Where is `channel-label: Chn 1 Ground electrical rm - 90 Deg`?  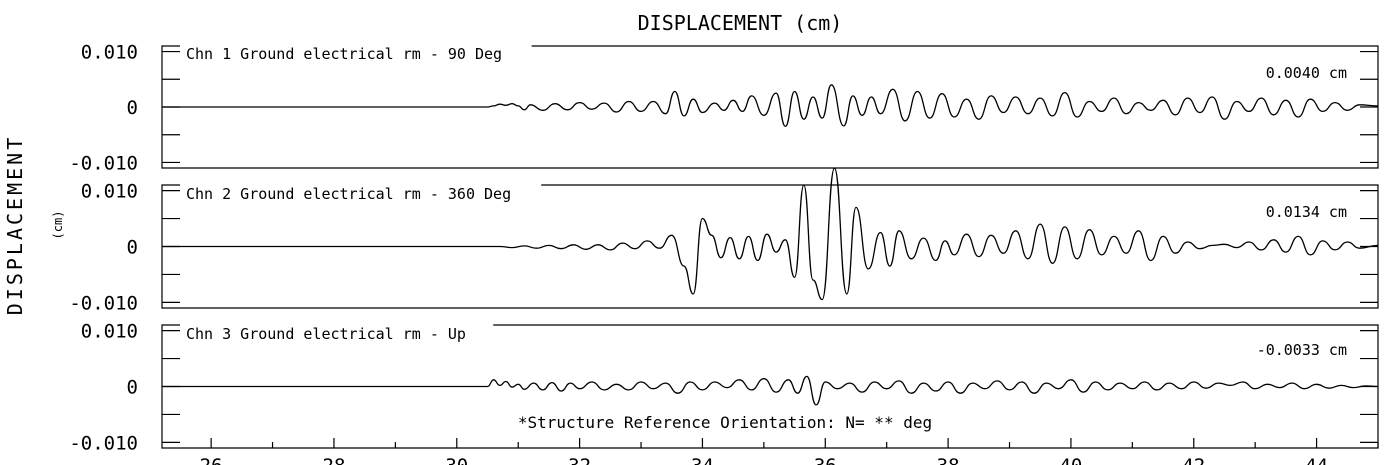
channel-label: Chn 1 Ground electrical rm - 90 Deg is located at coordinates (344, 54).